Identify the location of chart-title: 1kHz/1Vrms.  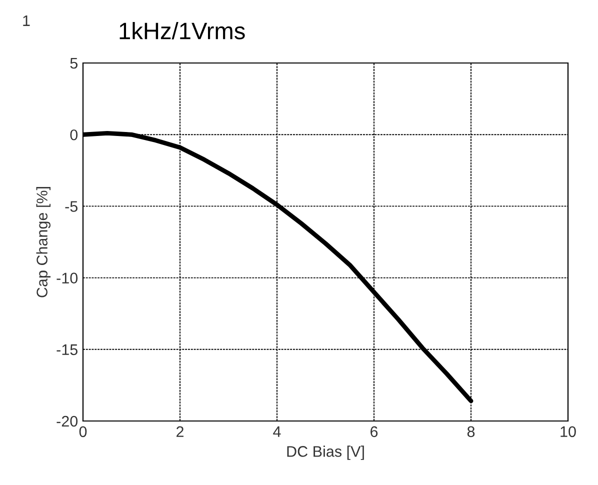
(182, 31).